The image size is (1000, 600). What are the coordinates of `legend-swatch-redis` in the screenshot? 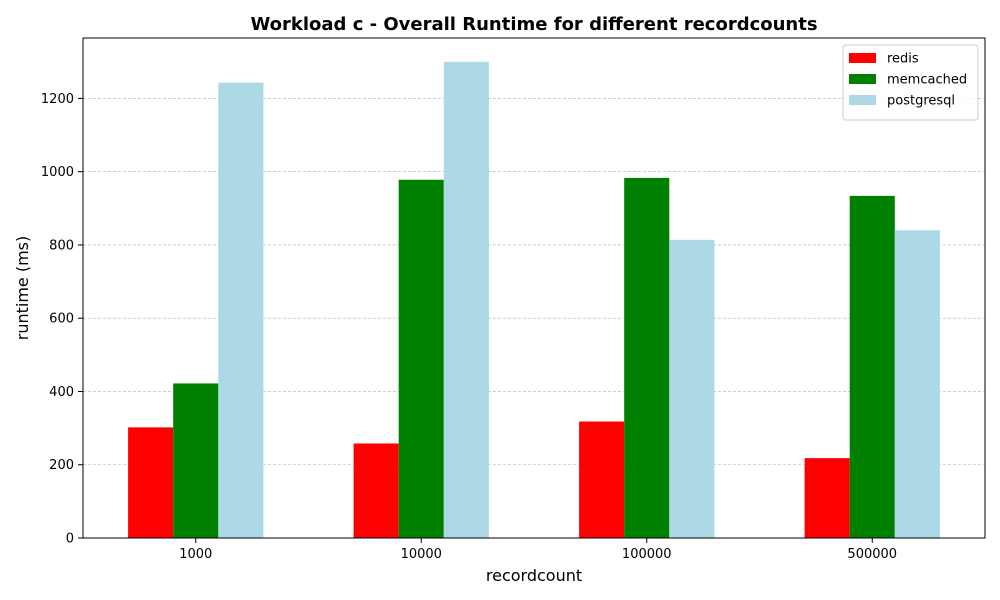 It's located at (862, 58).